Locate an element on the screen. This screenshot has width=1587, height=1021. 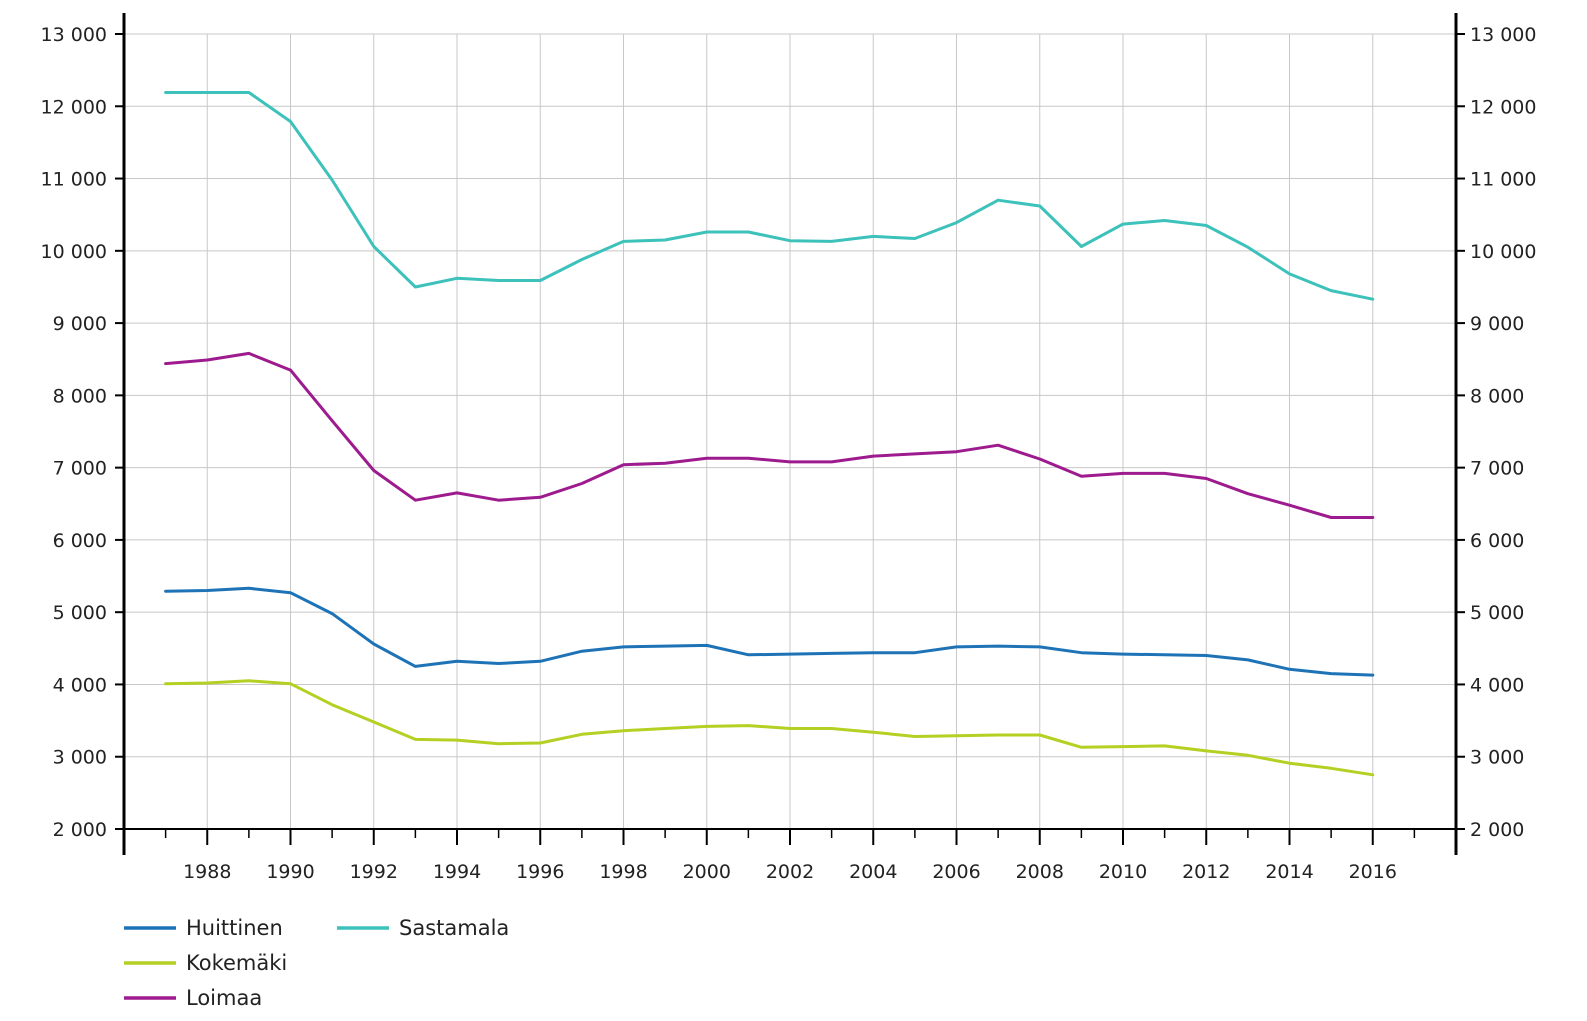
x-tick-label: 1996 is located at coordinates (540, 872).